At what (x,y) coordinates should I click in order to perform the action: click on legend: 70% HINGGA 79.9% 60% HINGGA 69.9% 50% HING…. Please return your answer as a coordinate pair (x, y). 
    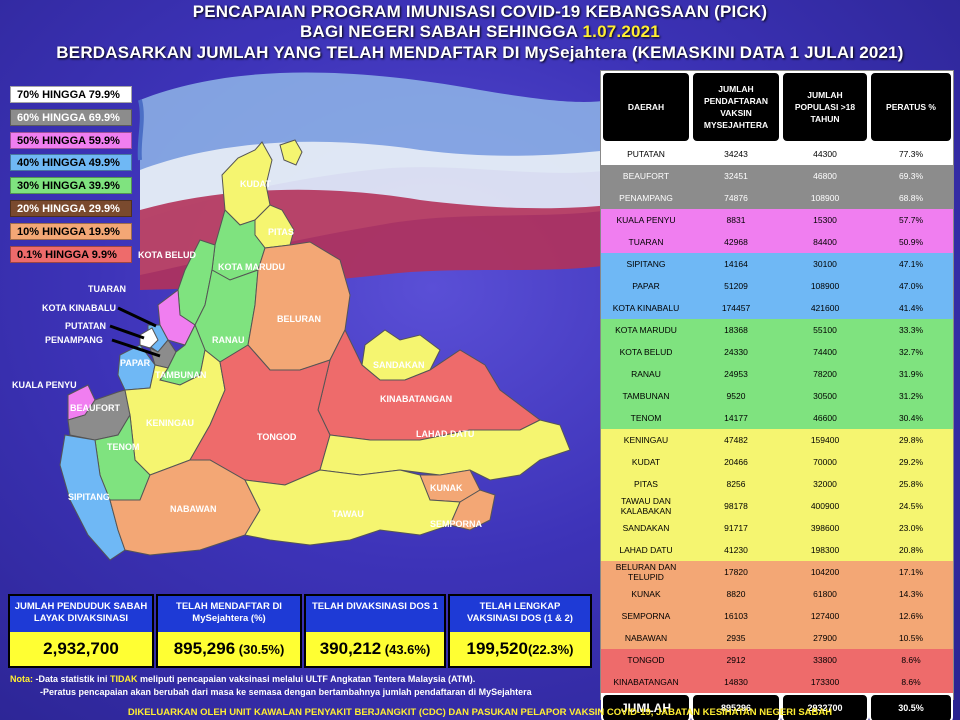
    Looking at the image, I should click on (71, 177).